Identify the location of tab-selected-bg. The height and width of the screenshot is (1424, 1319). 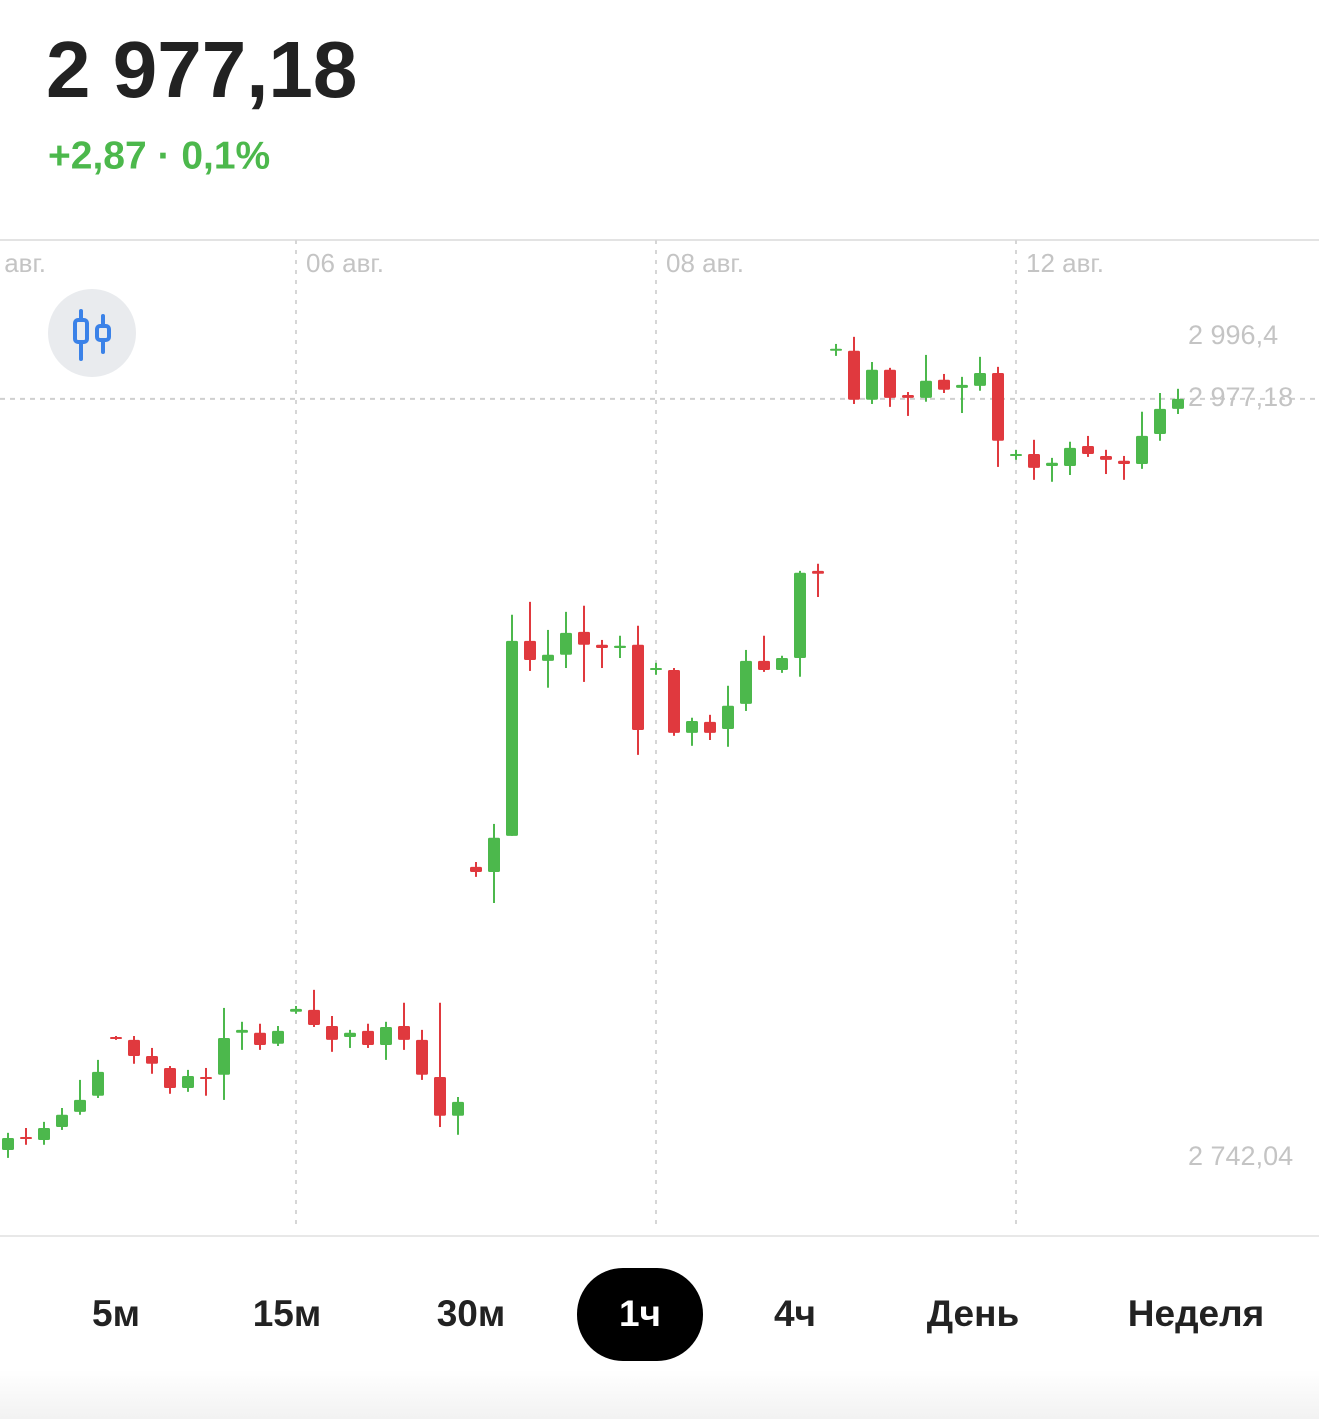
(640, 1314).